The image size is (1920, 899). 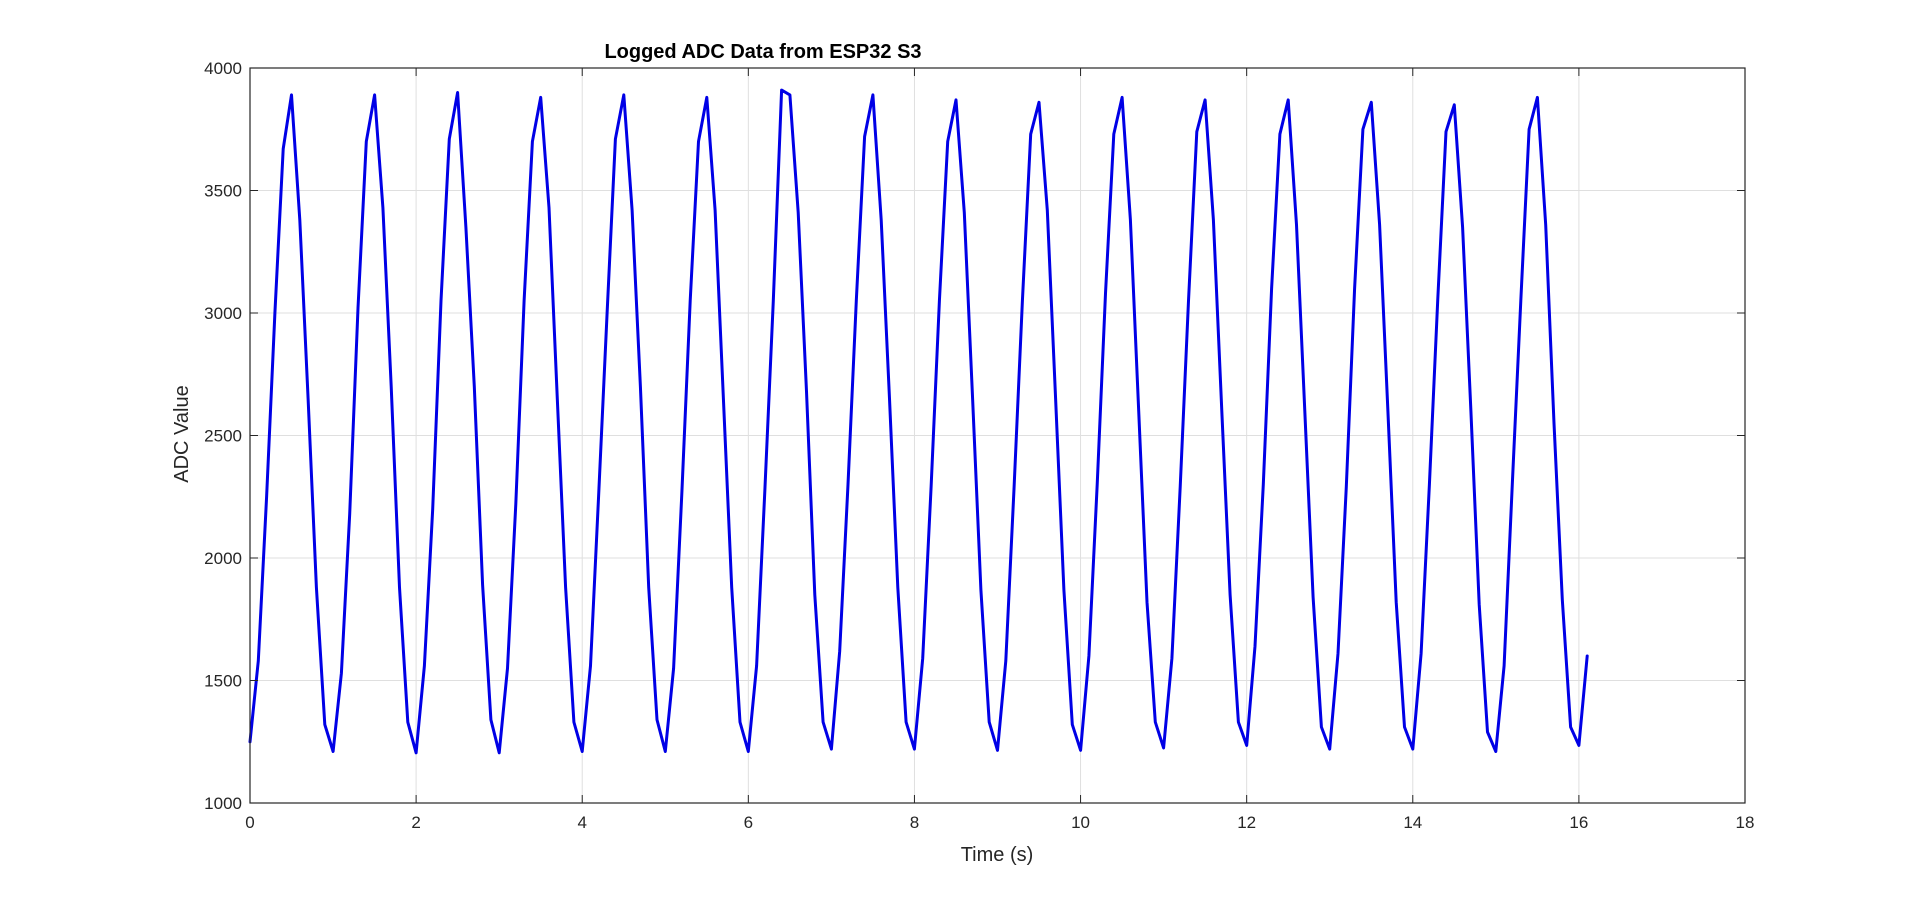 I want to click on x-tick-label: 12, so click(x=1246, y=822).